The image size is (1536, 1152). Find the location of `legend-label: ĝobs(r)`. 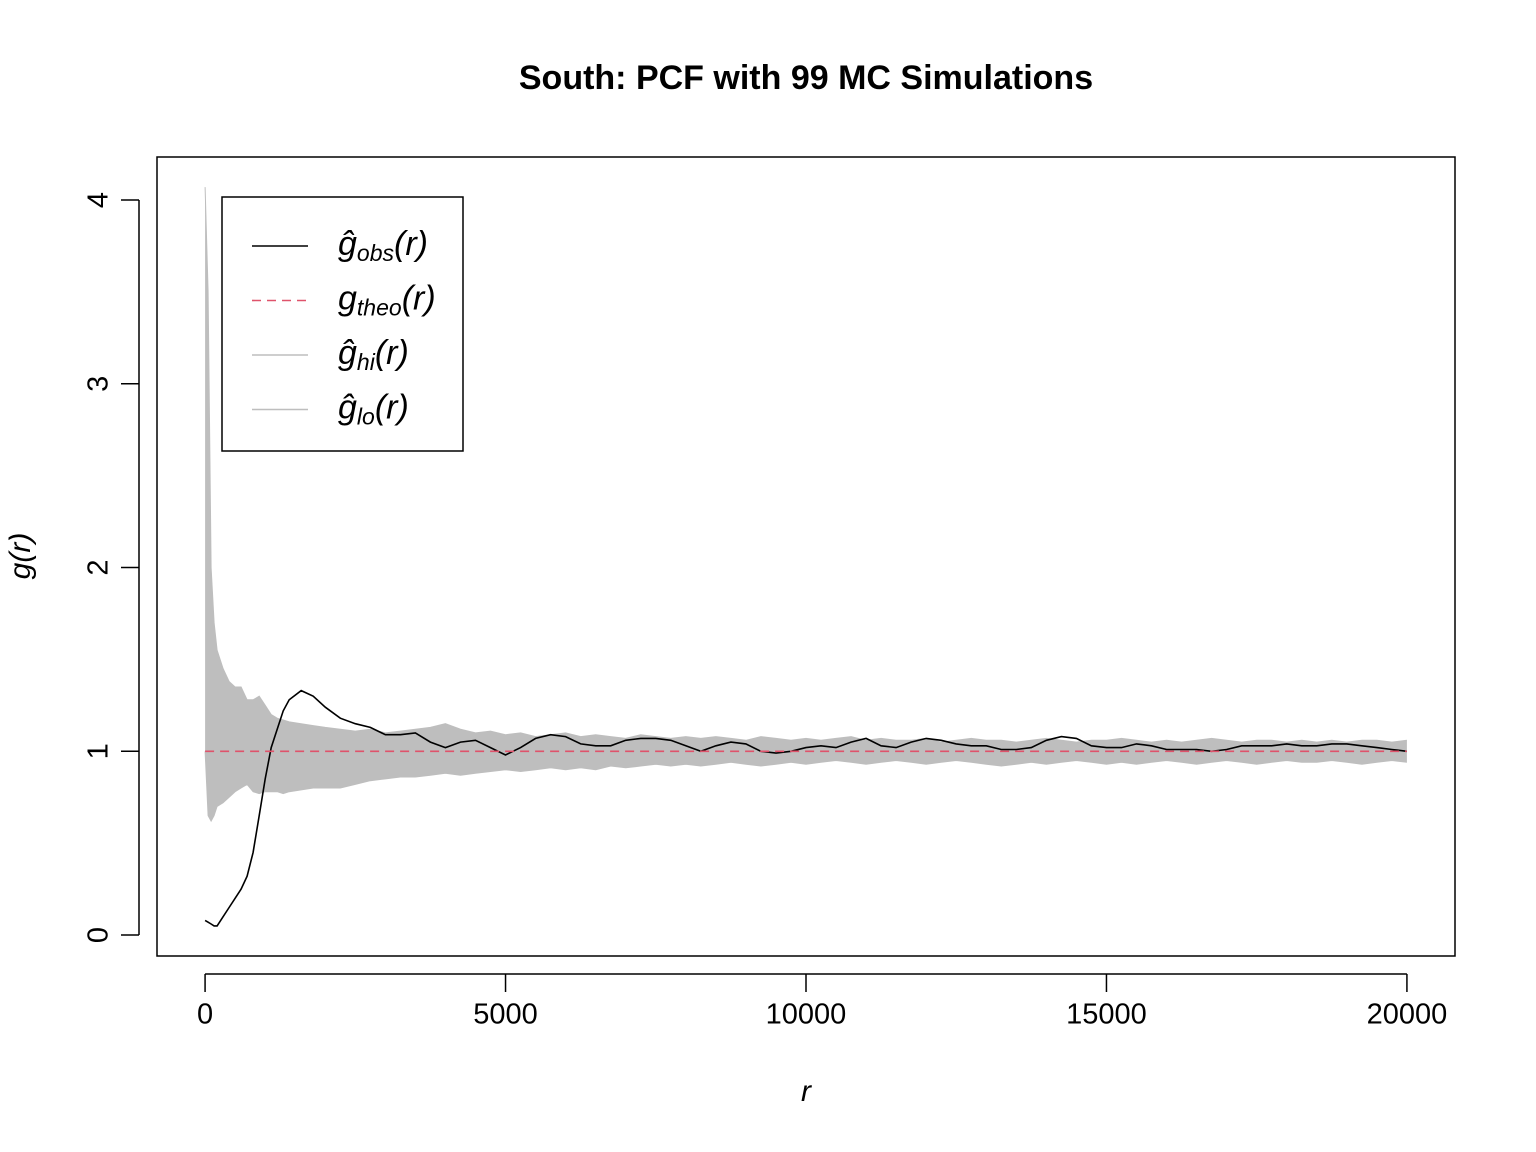

legend-label: ĝobs(r) is located at coordinates (383, 245).